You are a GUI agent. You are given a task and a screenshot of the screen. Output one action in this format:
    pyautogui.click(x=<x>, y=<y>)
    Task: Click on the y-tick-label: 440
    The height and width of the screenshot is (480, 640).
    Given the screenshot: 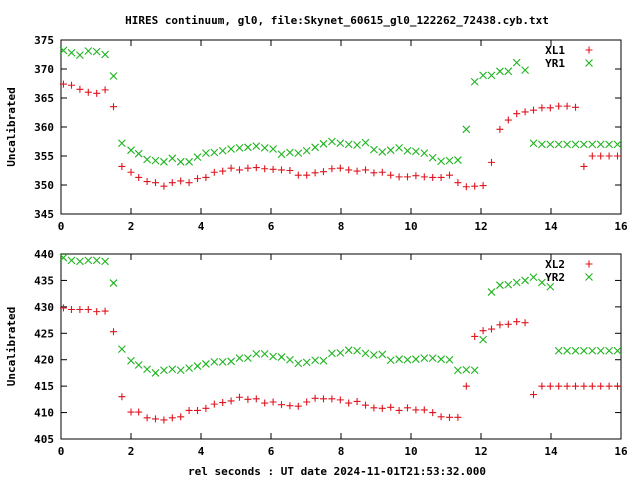 What is the action you would take?
    pyautogui.click(x=44, y=254)
    